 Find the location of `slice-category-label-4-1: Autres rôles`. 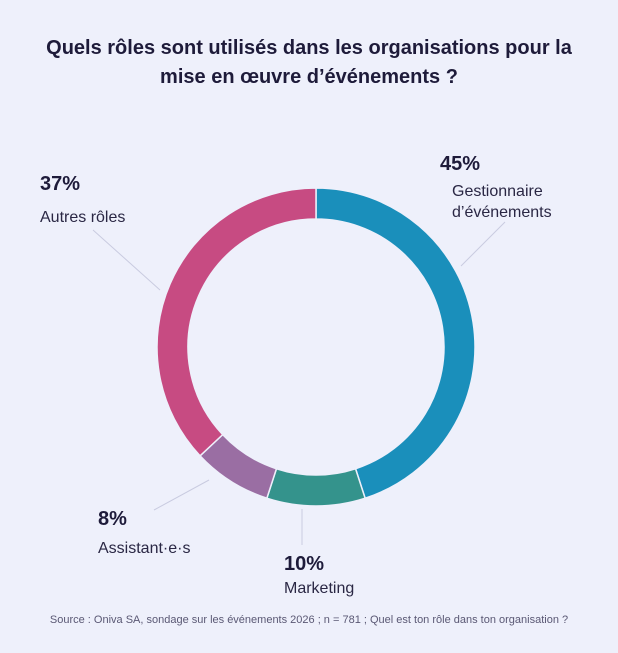

slice-category-label-4-1: Autres rôles is located at coordinates (82, 217).